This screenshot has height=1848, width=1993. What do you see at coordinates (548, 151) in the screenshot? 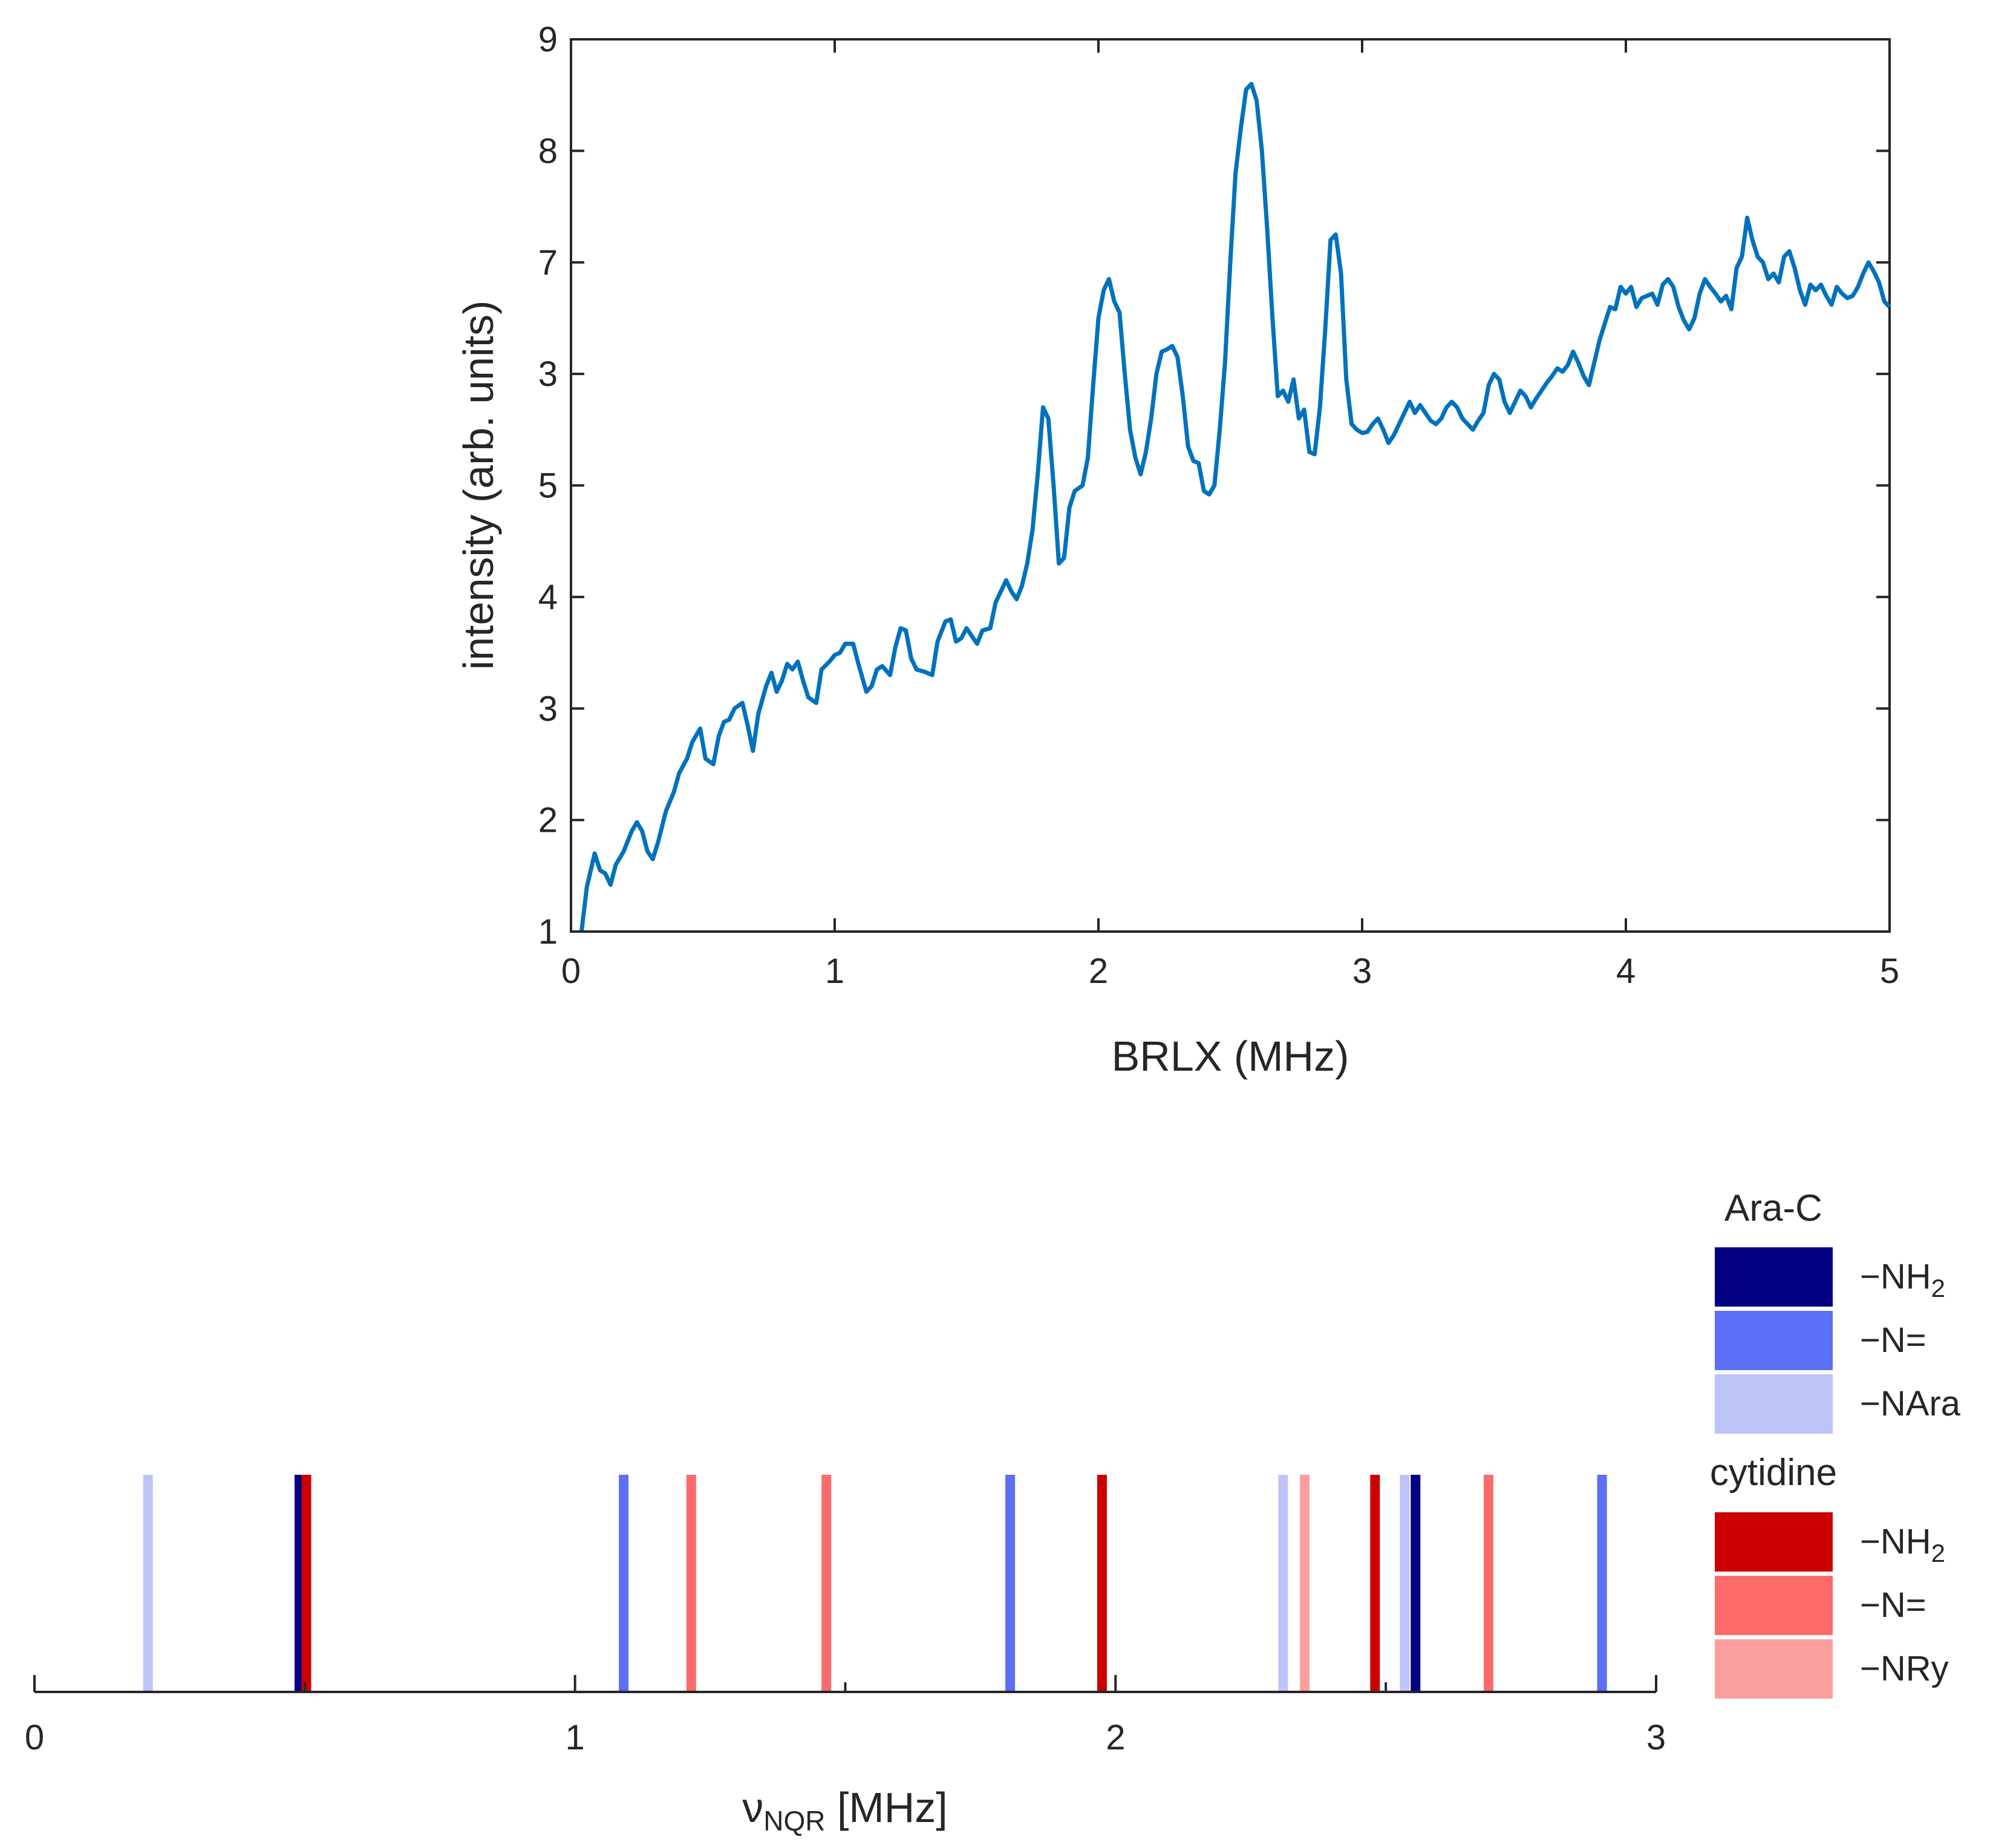
I see `spectrum-y-tick-label: 8` at bounding box center [548, 151].